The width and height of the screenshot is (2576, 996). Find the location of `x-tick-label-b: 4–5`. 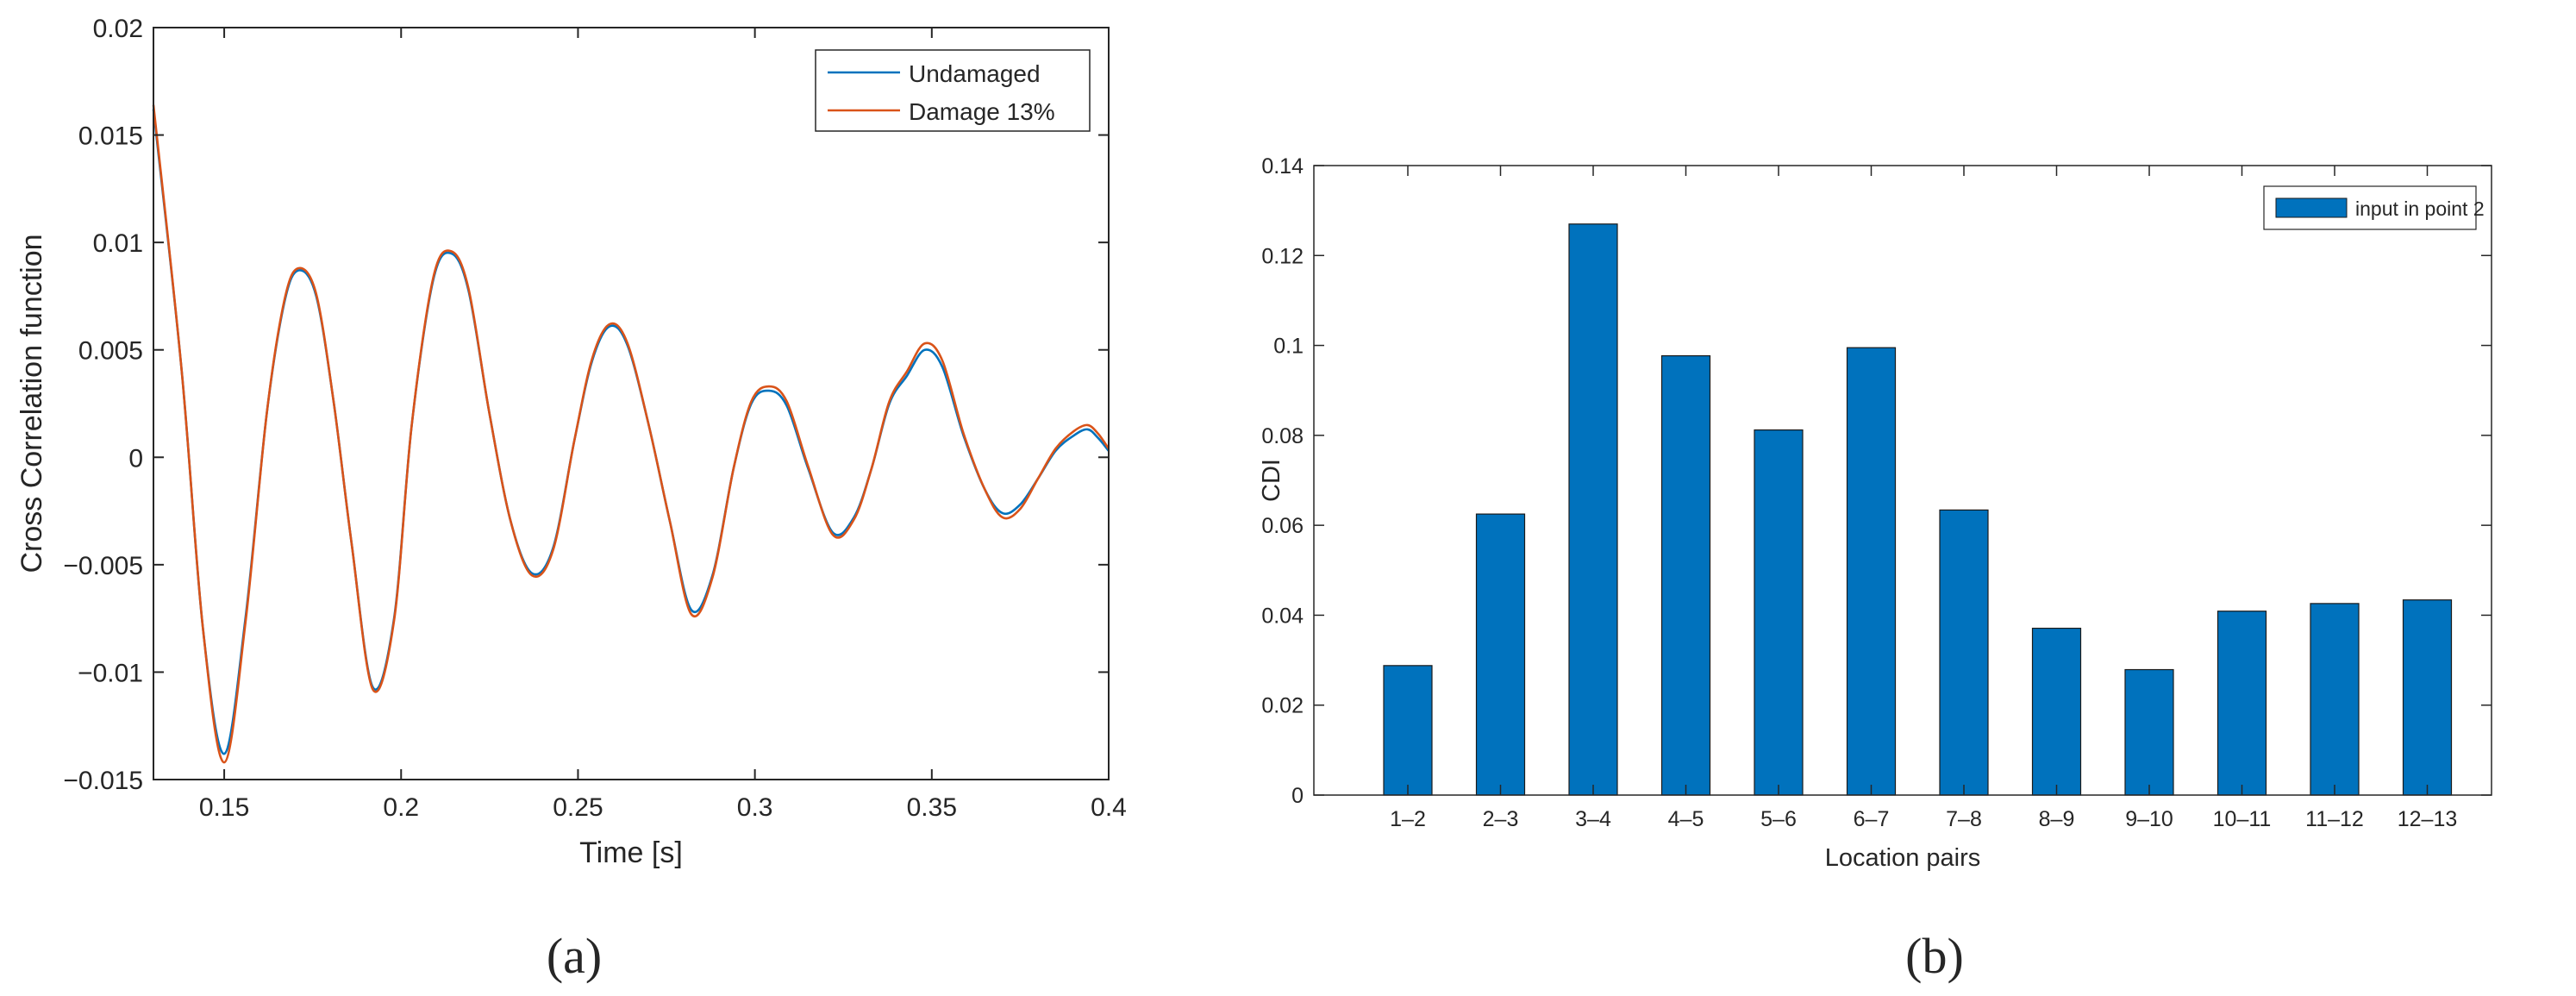

x-tick-label-b: 4–5 is located at coordinates (1686, 819).